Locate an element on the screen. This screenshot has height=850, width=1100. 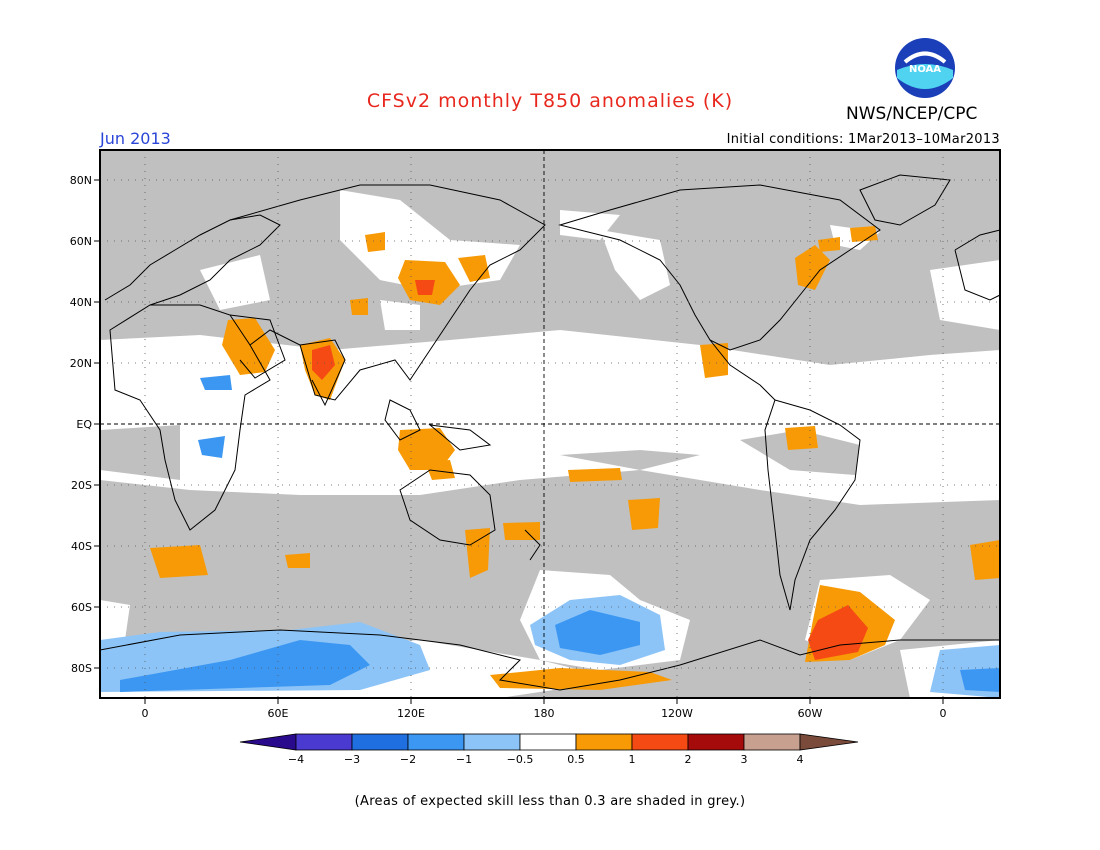
colorbar-arrow-high is located at coordinates (829, 742).